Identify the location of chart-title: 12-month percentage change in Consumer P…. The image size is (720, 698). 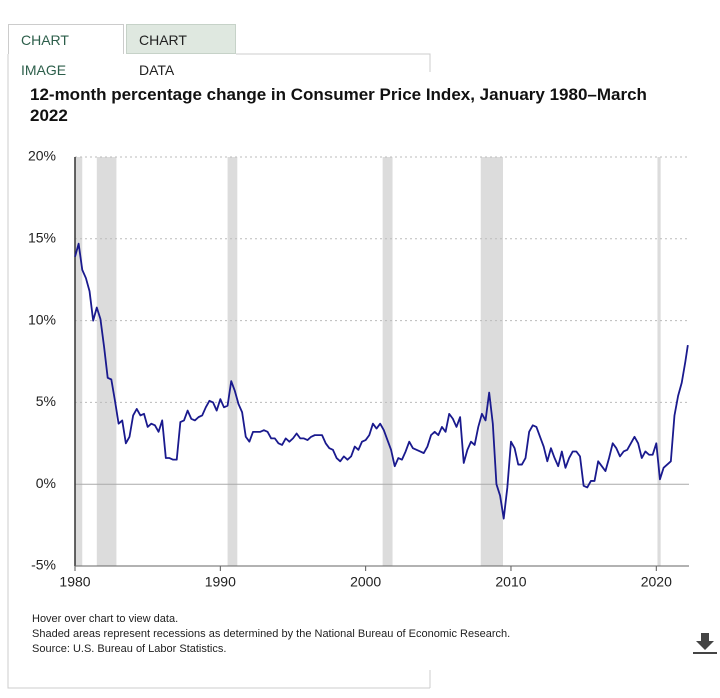
(338, 105).